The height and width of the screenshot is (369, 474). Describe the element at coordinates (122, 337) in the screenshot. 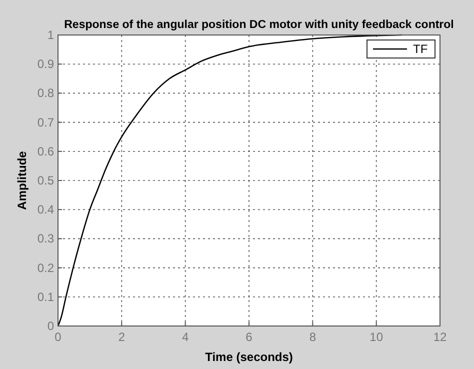

I see `x-tick-label: 2` at that location.